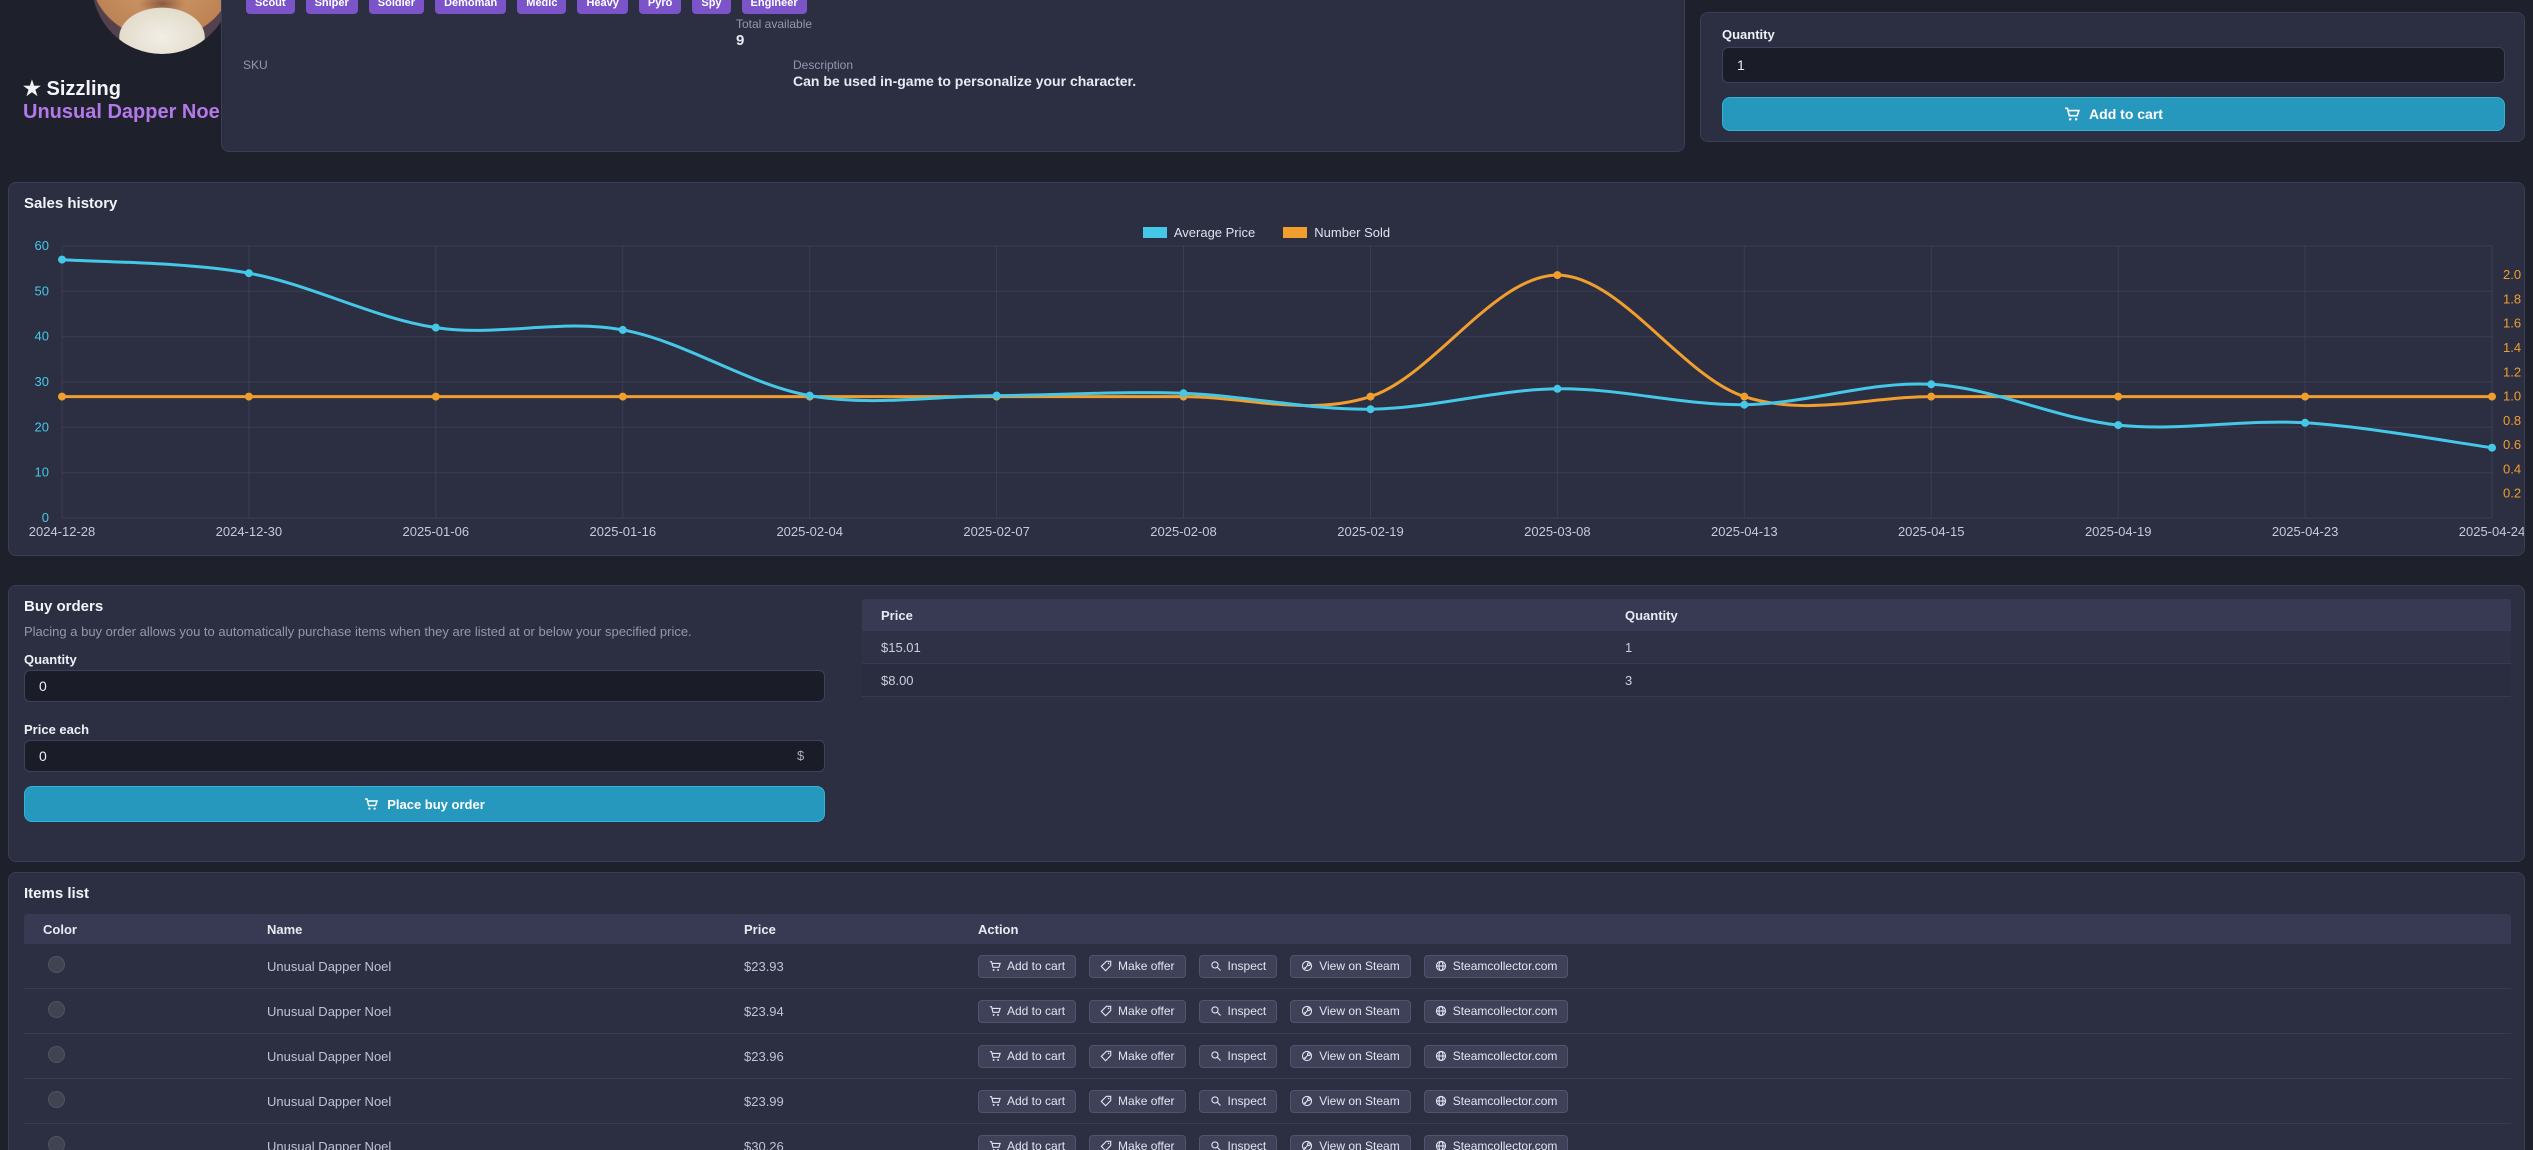 The image size is (2533, 1150). Describe the element at coordinates (1183, 531) in the screenshot. I see `svg-text: 2025-02-08` at that location.